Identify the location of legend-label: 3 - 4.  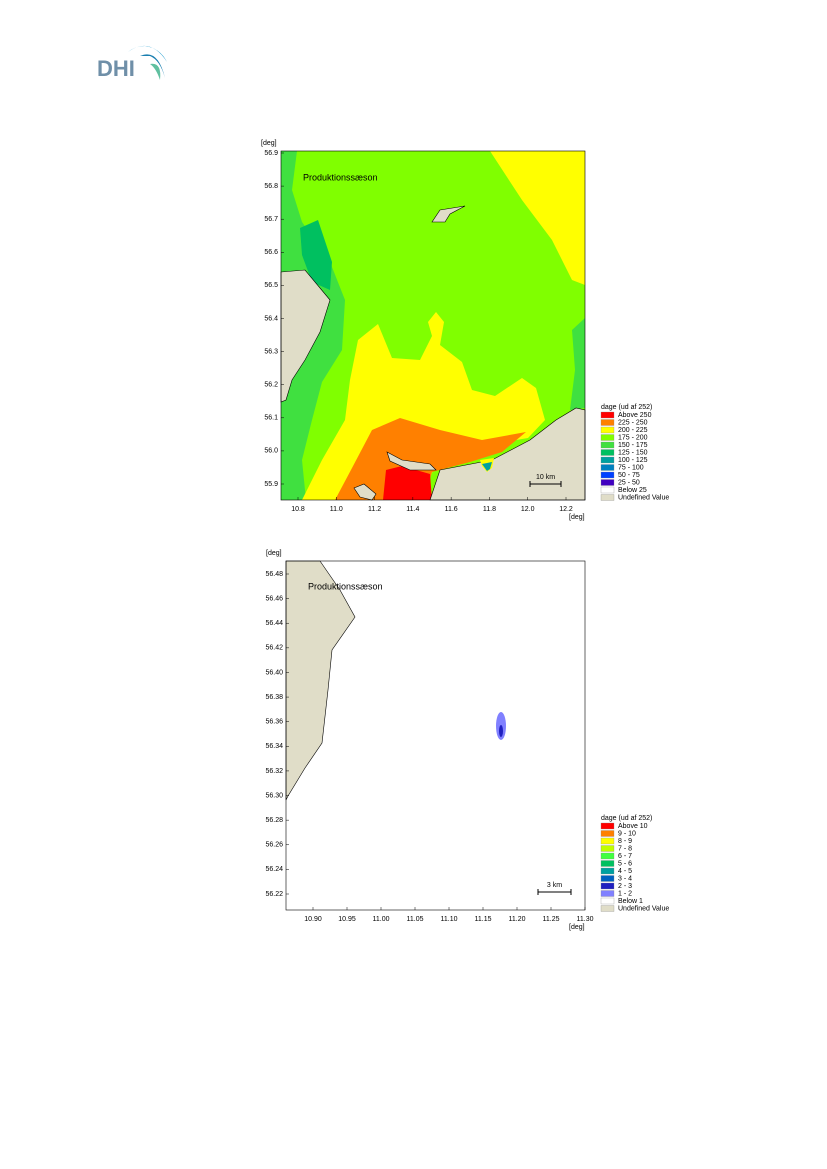
(625, 878).